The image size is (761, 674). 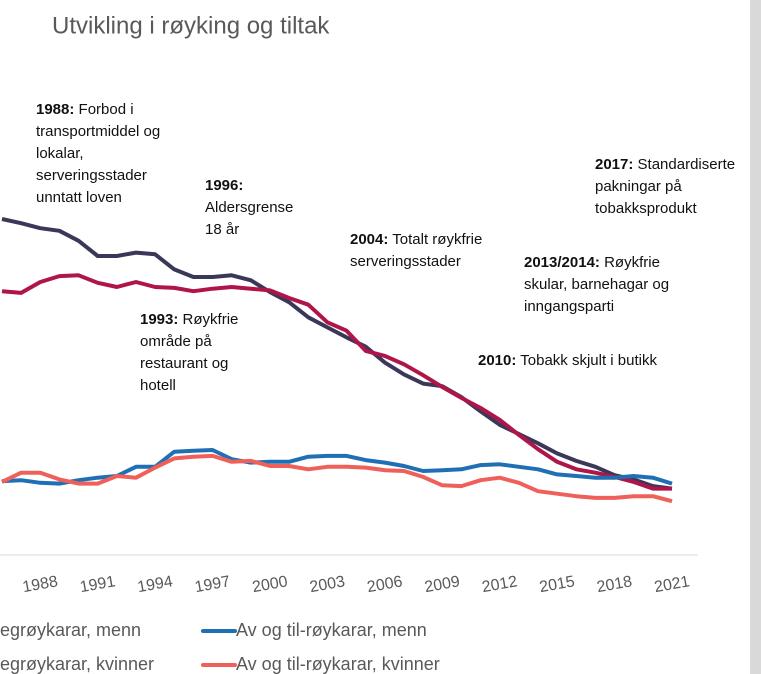 I want to click on annotation-year: 2010:, so click(x=497, y=360).